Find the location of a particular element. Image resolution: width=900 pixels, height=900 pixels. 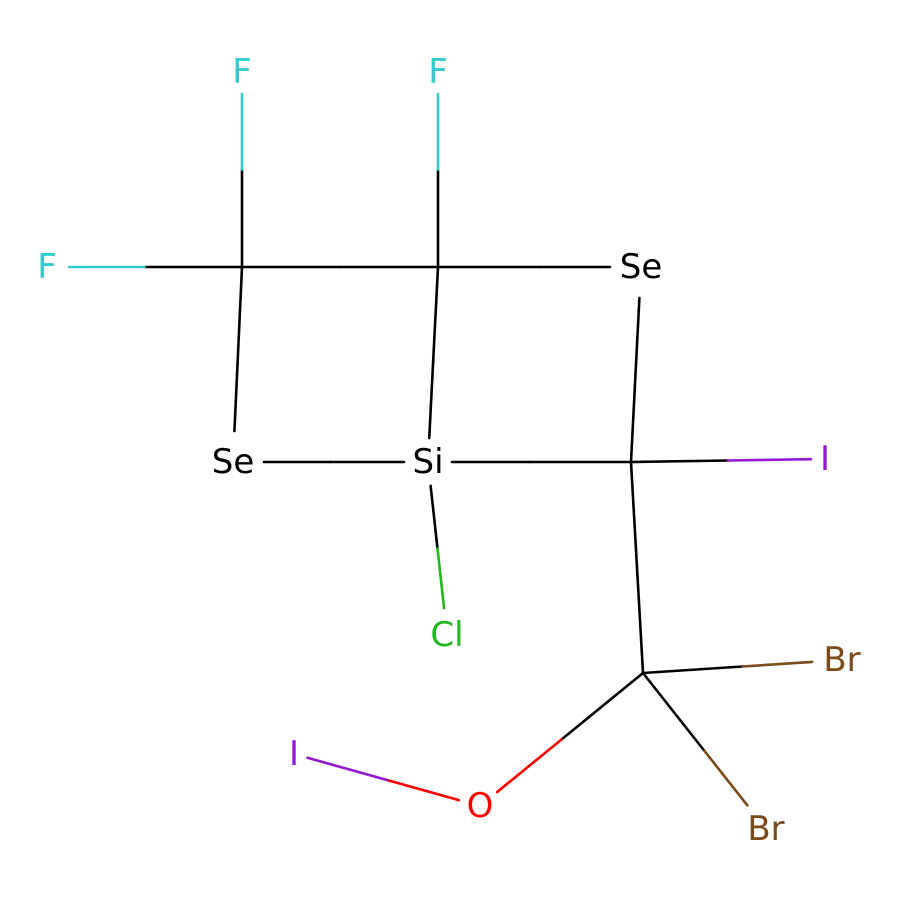

atom-f-left: F is located at coordinates (47, 267).